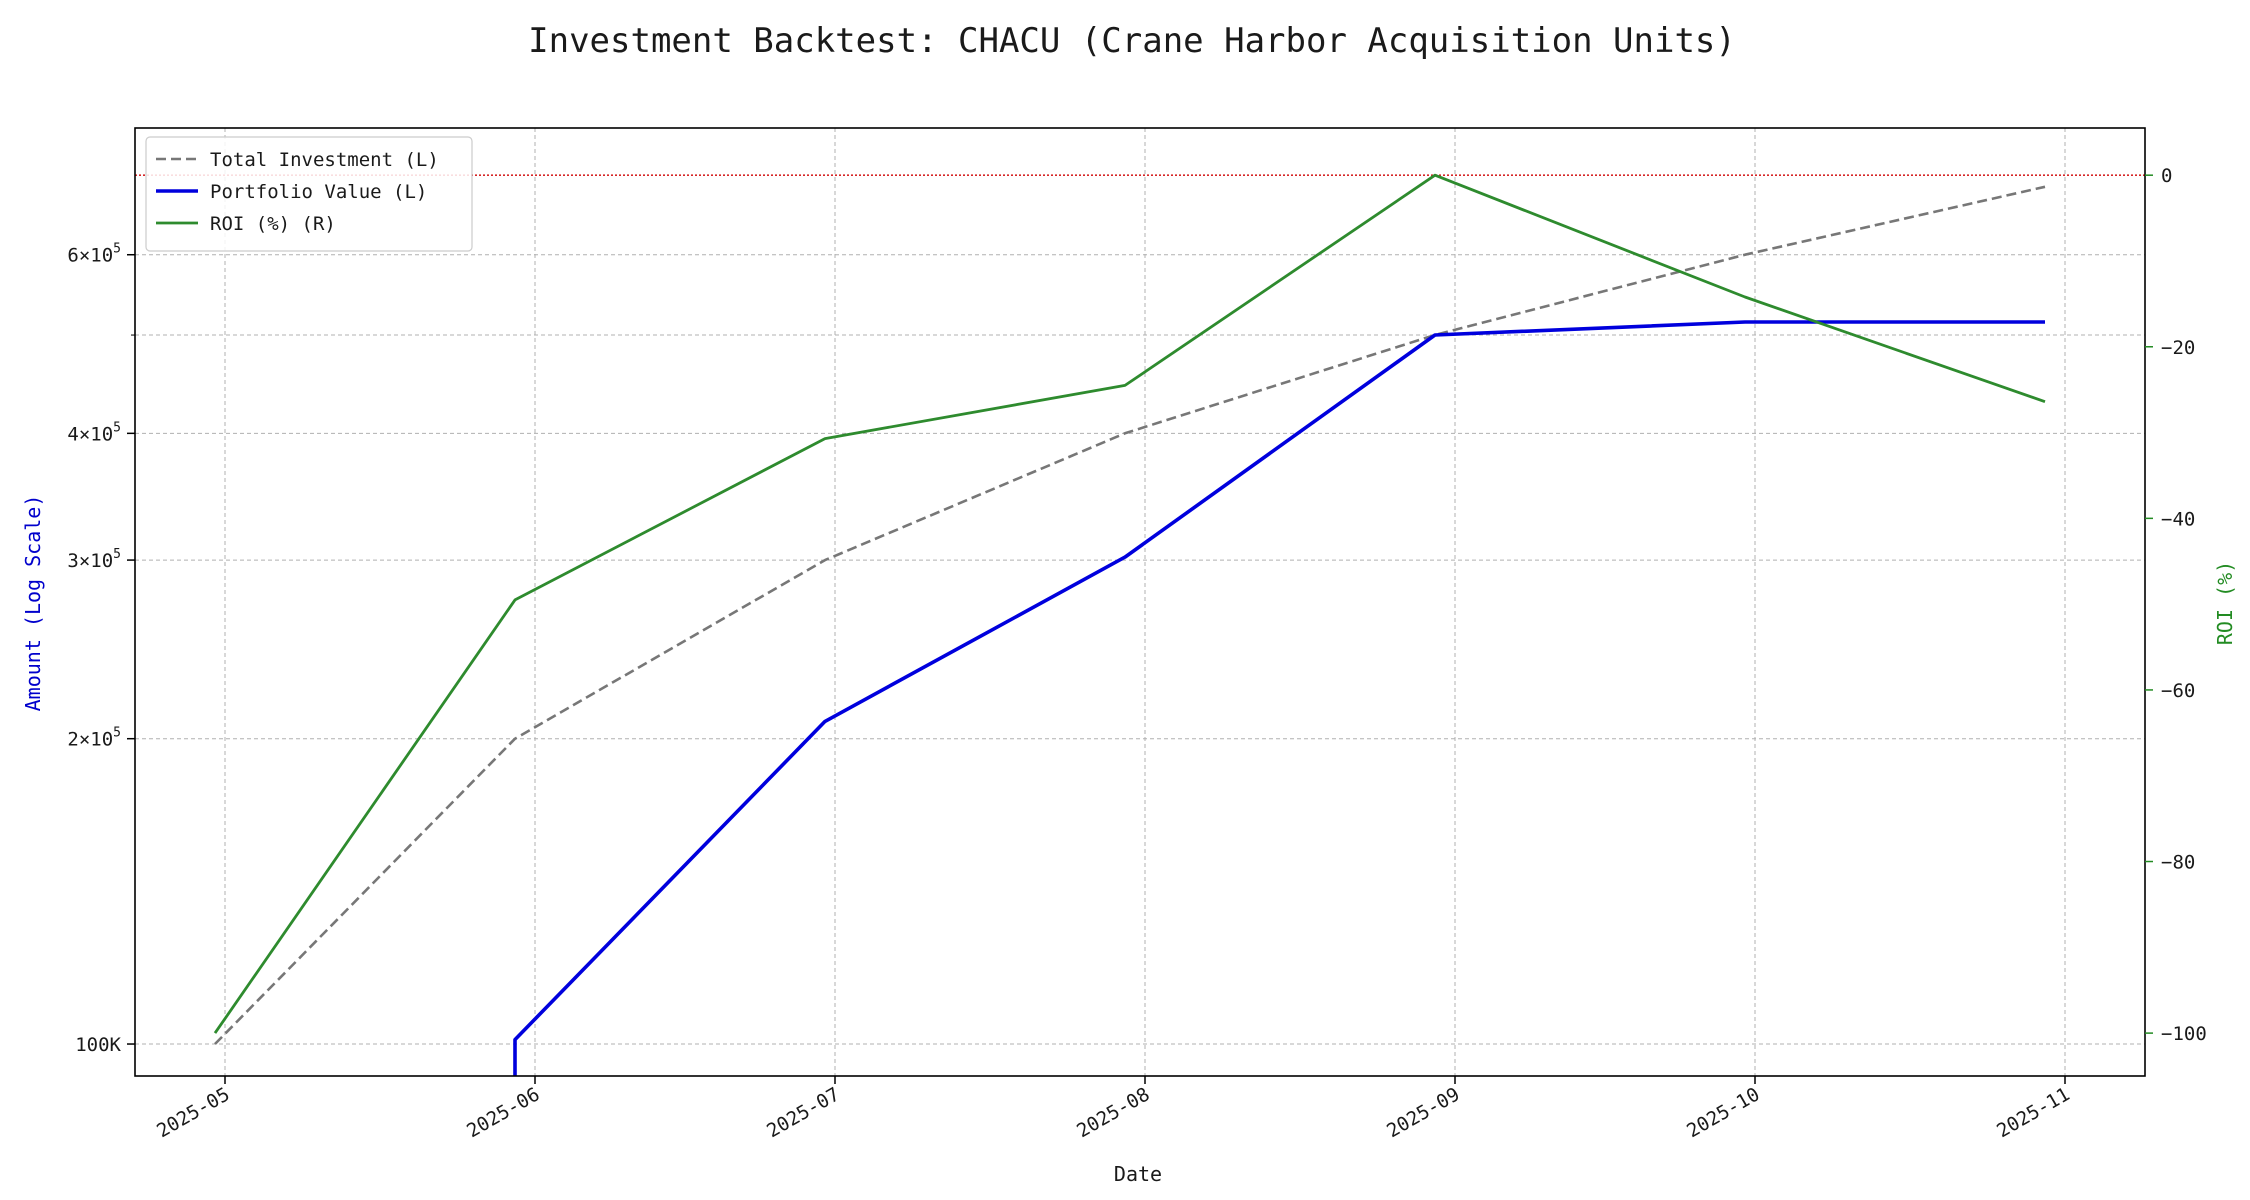  Describe the element at coordinates (273, 224) in the screenshot. I see `legend-entry-label: ROI (%) (R)` at that location.